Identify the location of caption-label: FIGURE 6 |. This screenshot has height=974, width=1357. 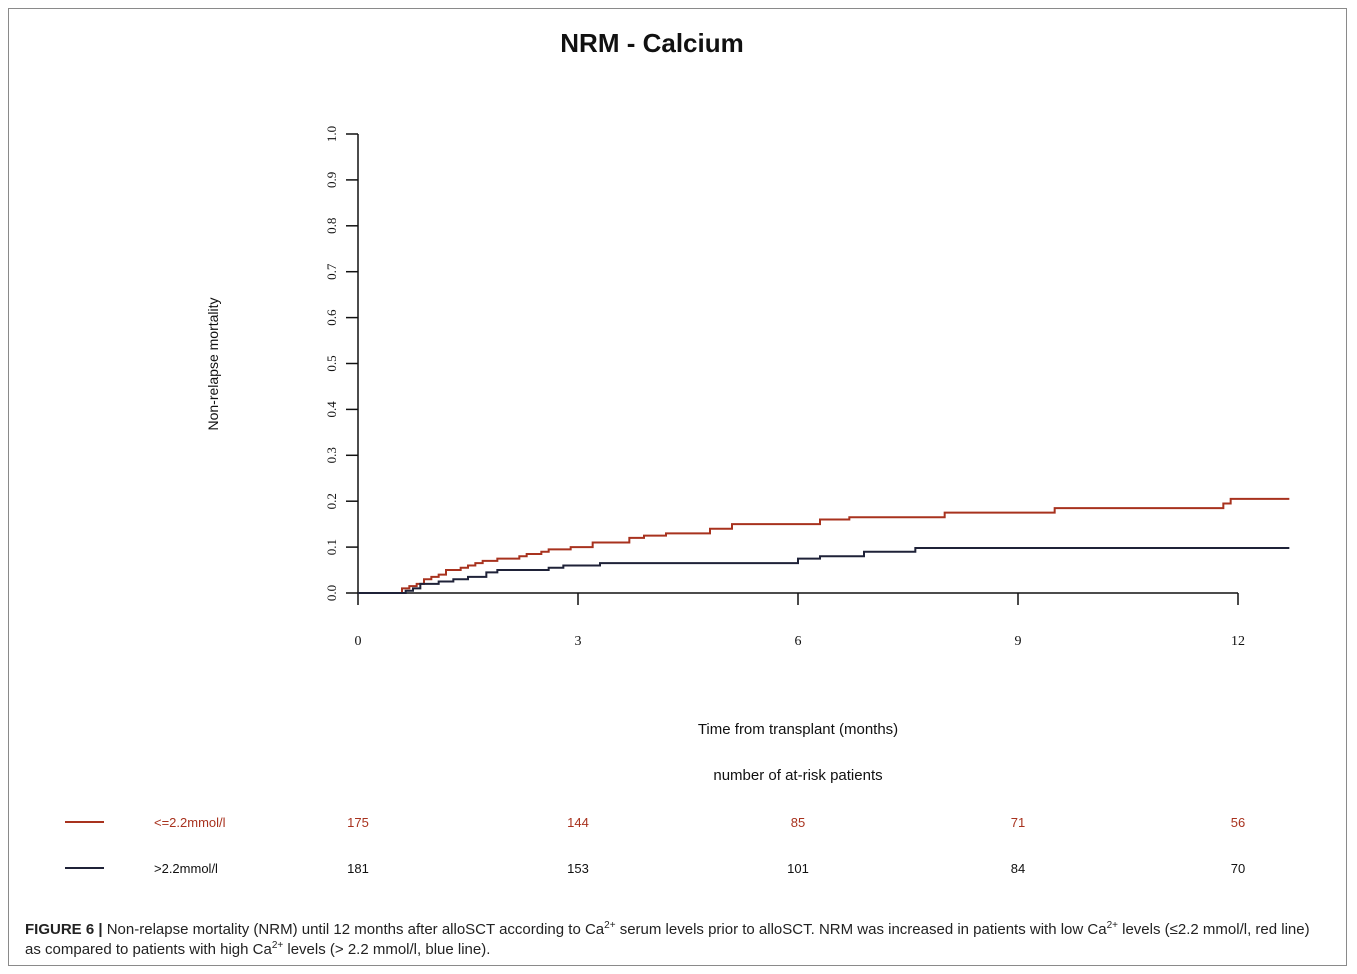
(64, 929).